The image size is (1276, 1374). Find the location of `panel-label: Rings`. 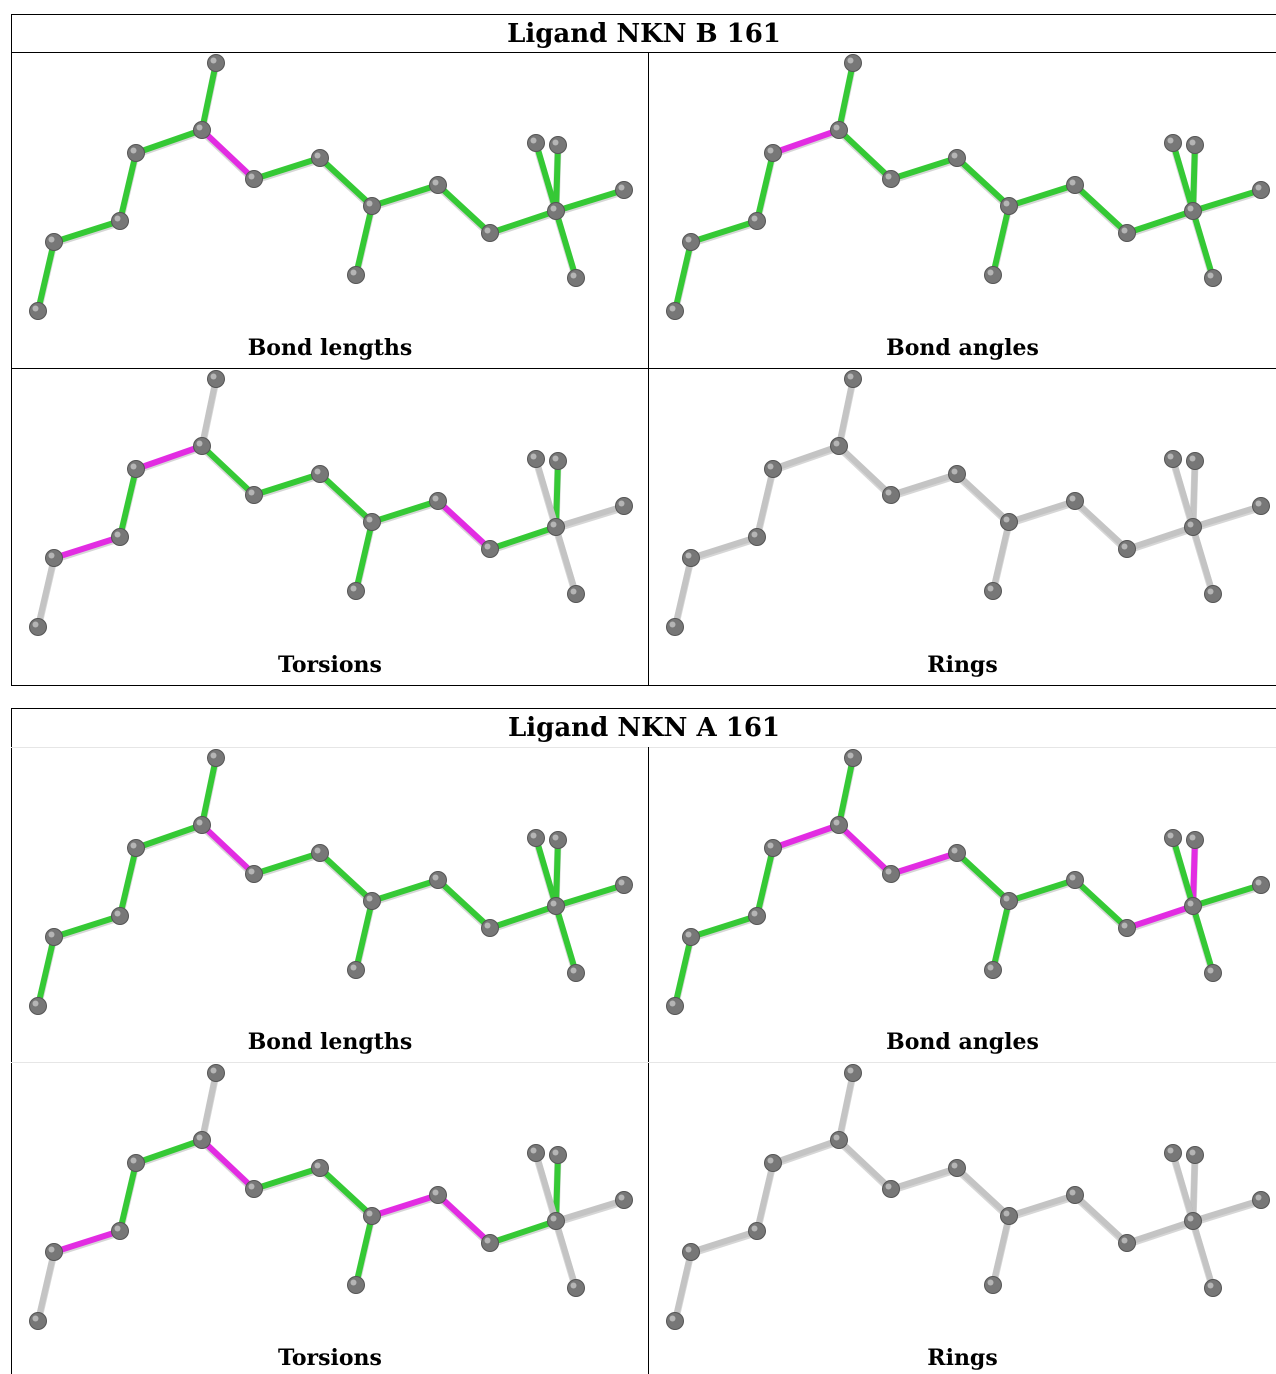

panel-label: Rings is located at coordinates (962, 665).